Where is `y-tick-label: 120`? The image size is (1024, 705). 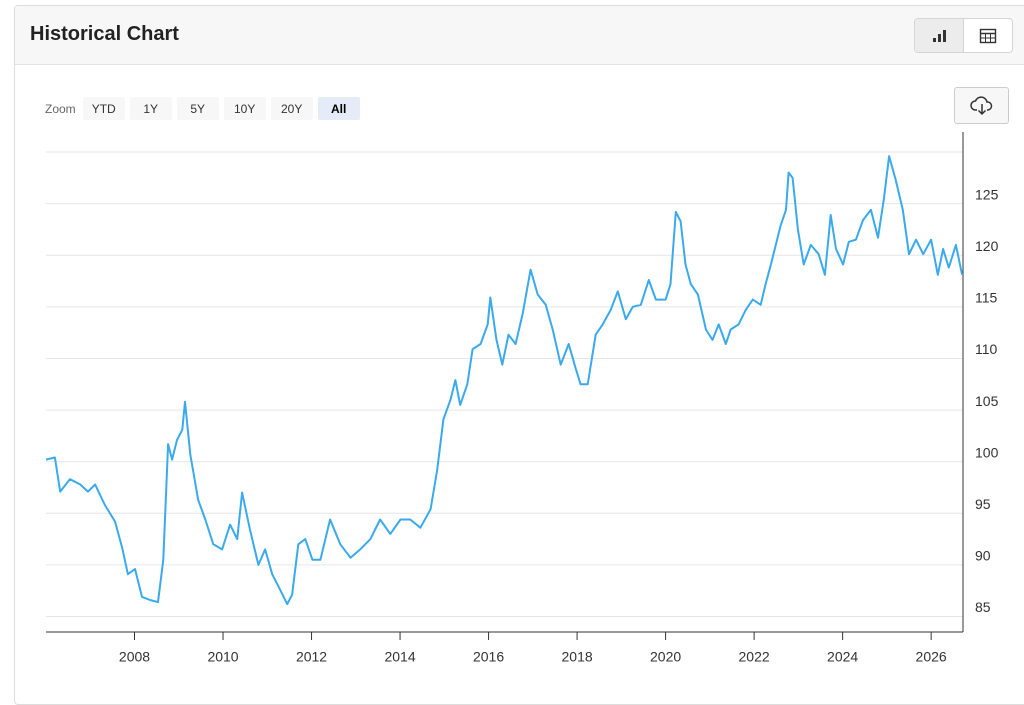 y-tick-label: 120 is located at coordinates (987, 246).